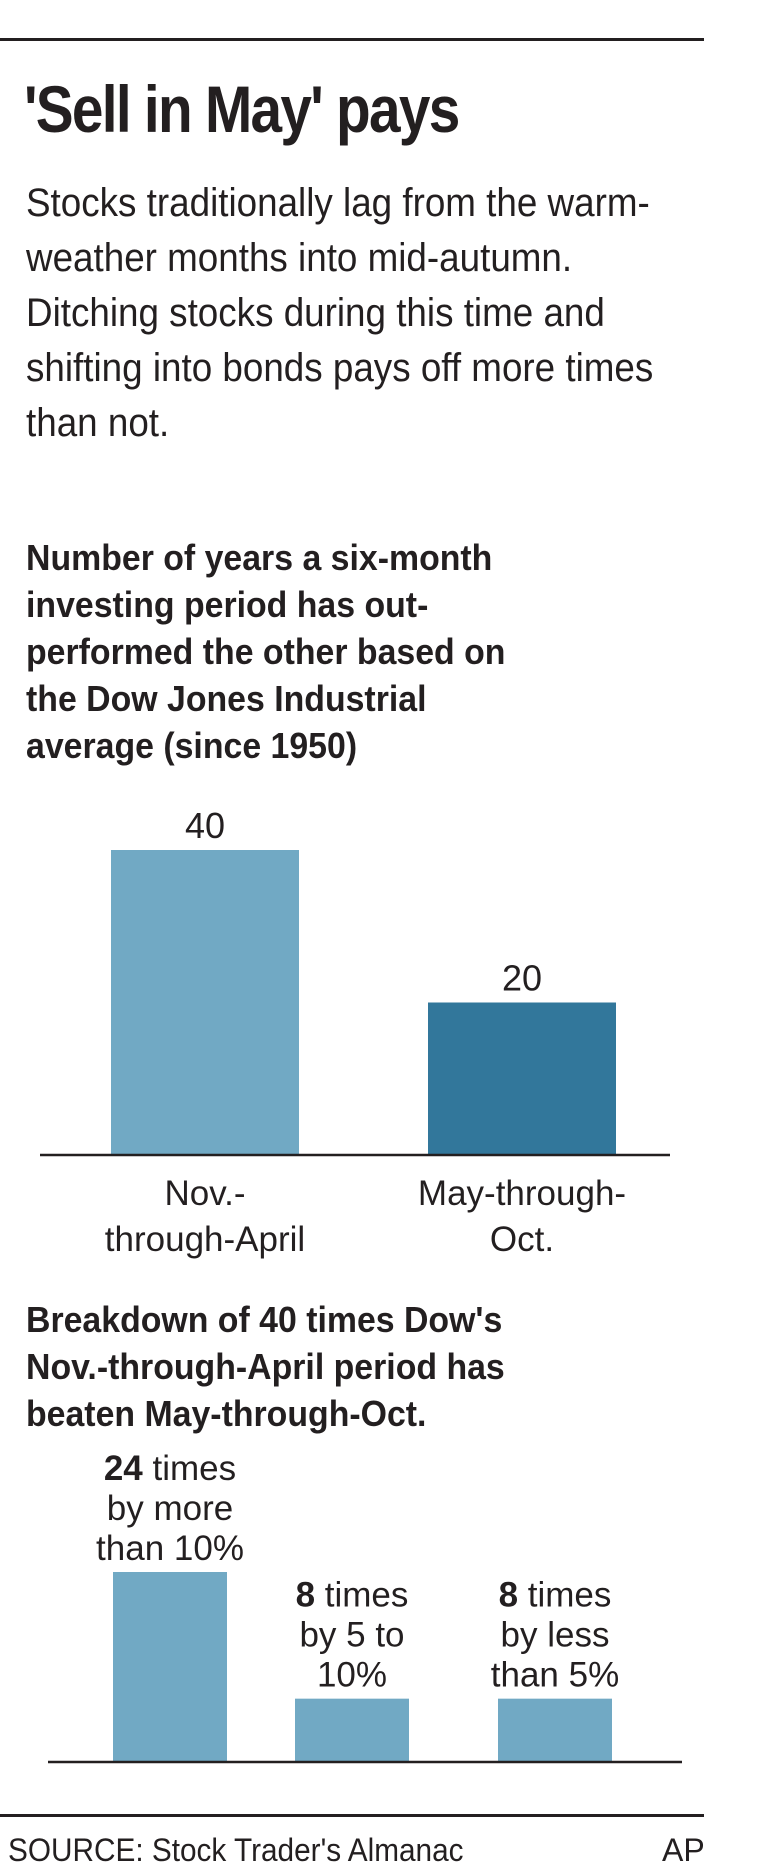  What do you see at coordinates (123, 1468) in the screenshot?
I see `data-label-count: 24` at bounding box center [123, 1468].